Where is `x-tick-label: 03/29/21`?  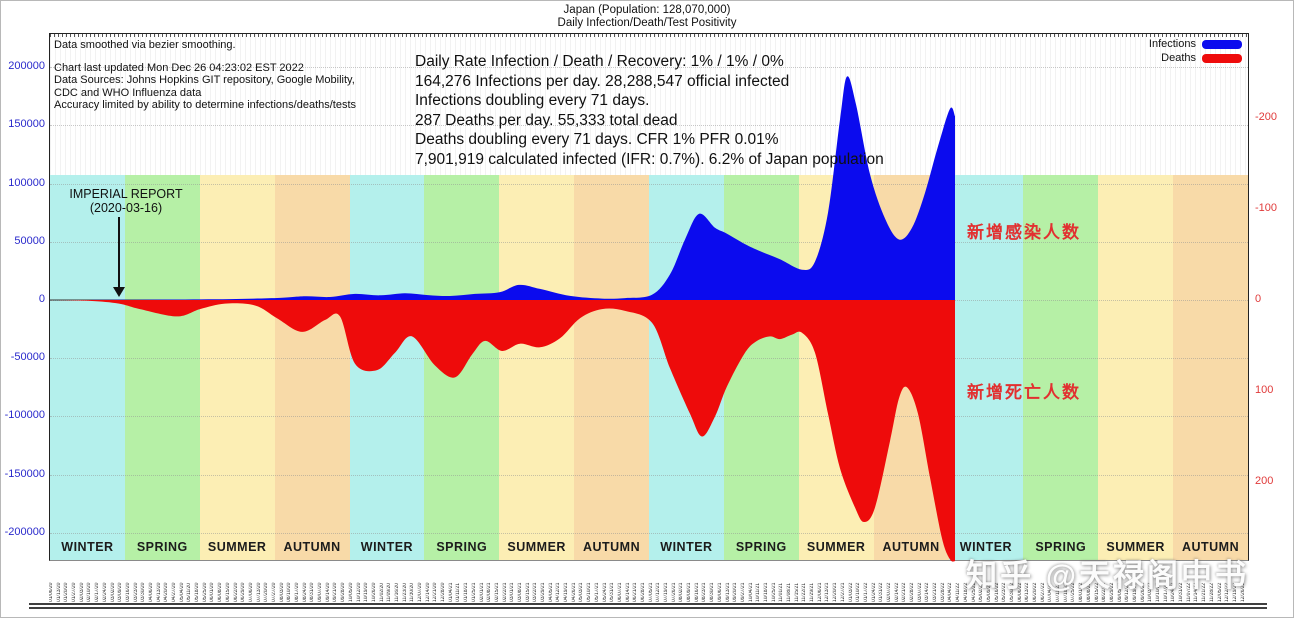
x-tick-label: 03/29/21 is located at coordinates (543, 592).